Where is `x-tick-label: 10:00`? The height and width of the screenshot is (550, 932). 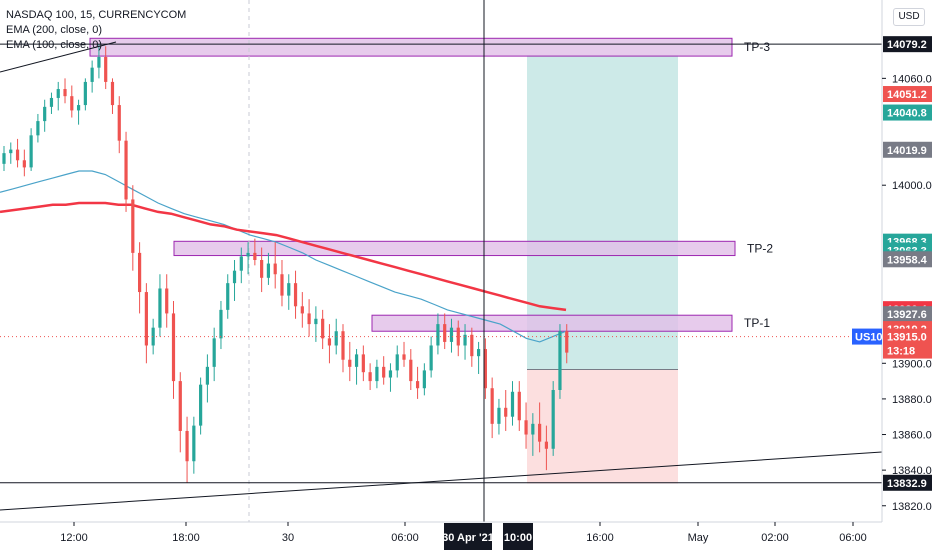 x-tick-label: 10:00 is located at coordinates (518, 538).